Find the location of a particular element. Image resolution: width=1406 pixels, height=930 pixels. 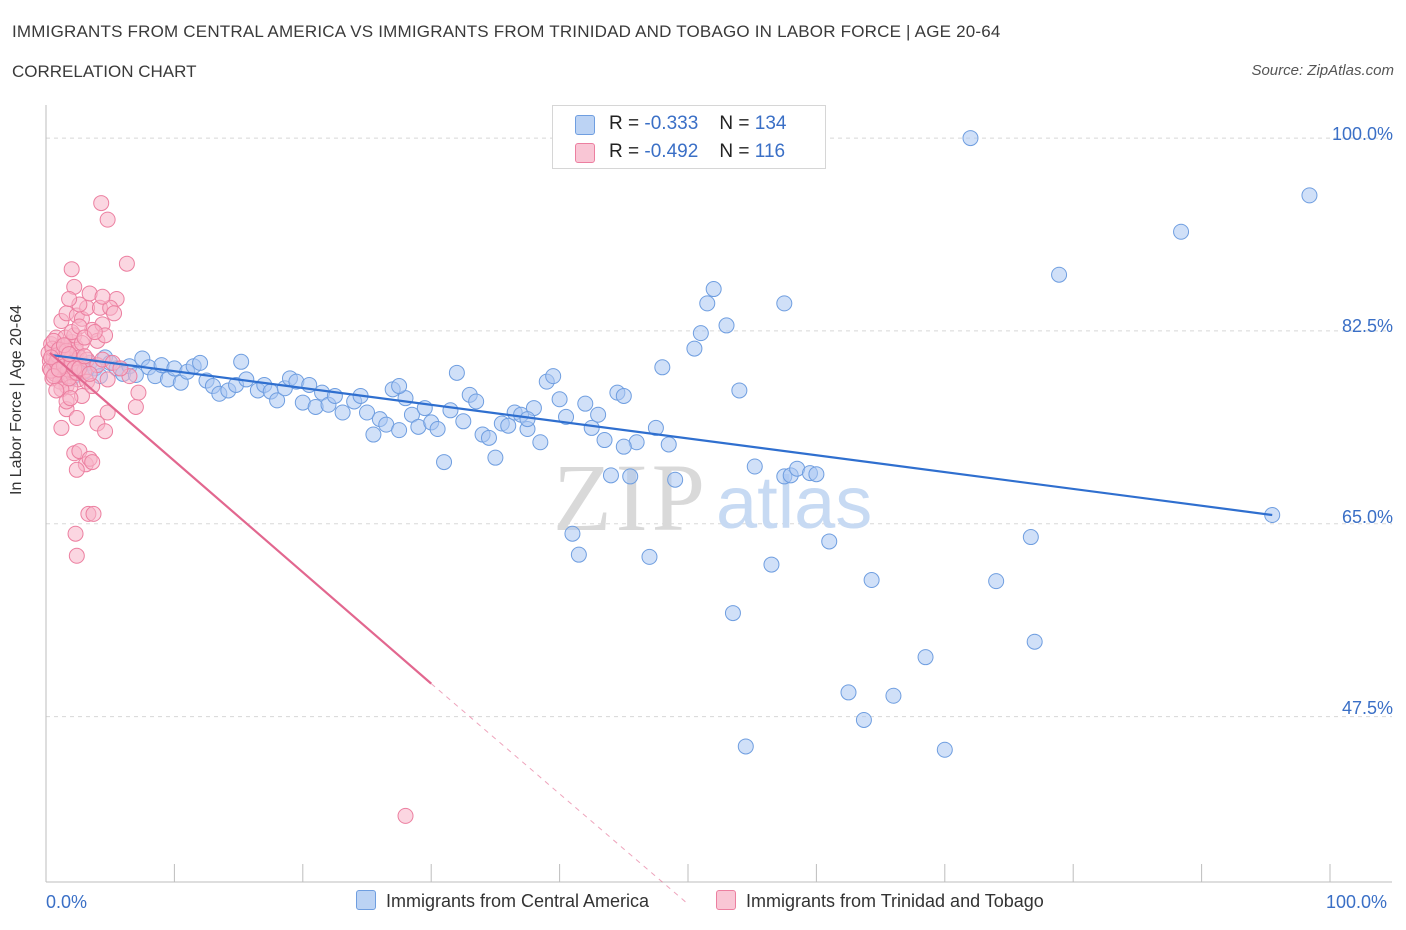

trendline-trinidad-tobago-extension is located at coordinates (559, 794).